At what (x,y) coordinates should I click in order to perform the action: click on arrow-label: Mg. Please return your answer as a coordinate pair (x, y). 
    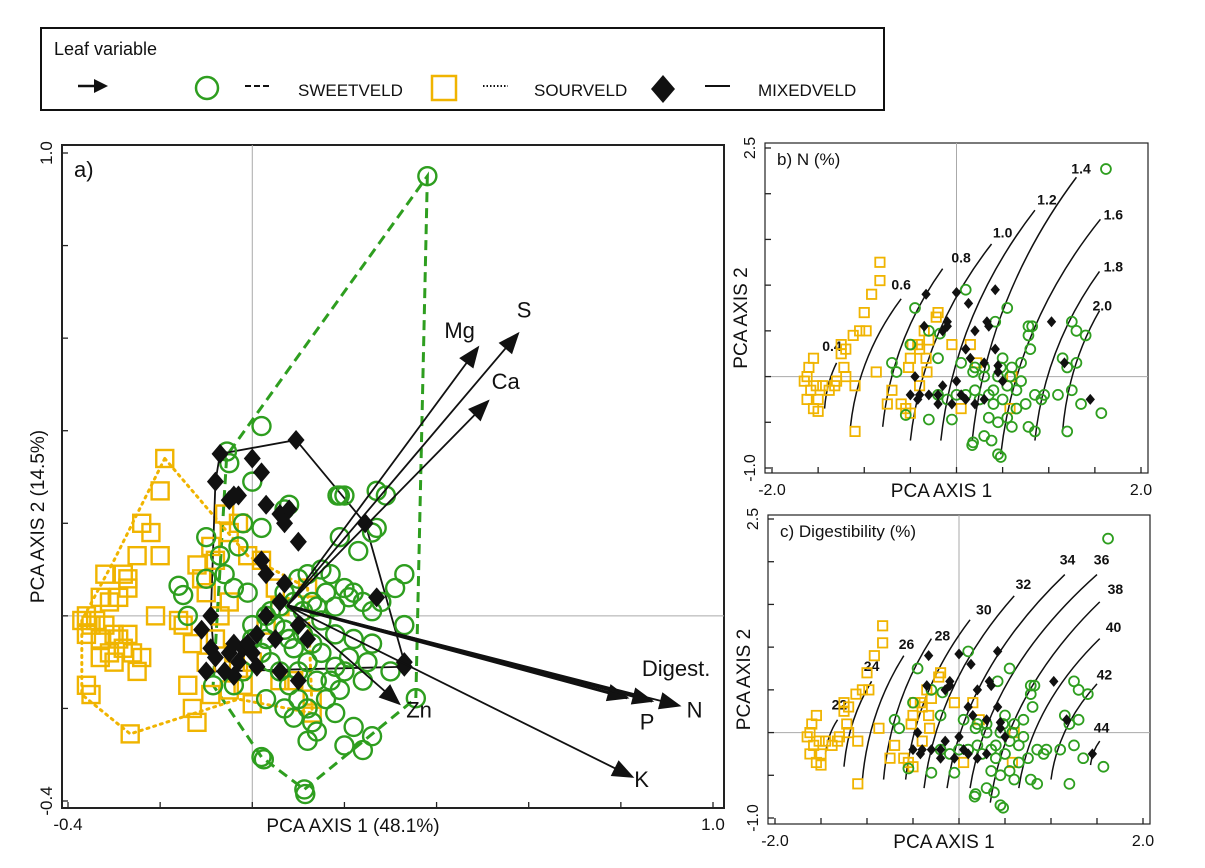
    Looking at the image, I should click on (459, 330).